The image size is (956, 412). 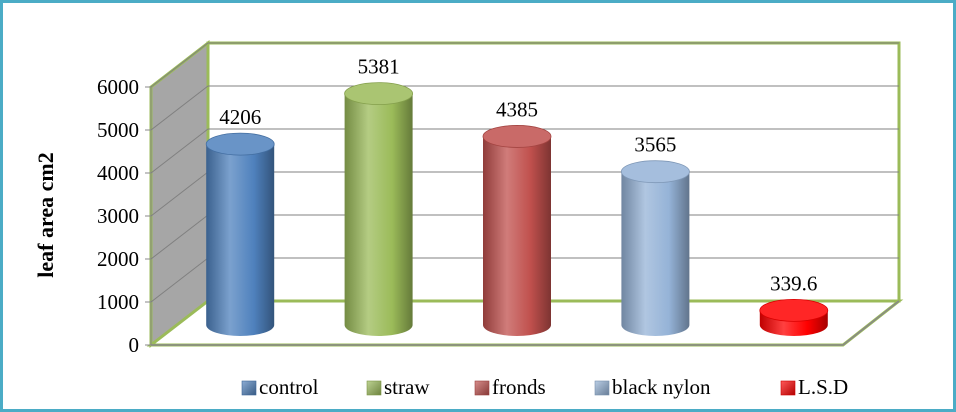 I want to click on legend-label: fronds, so click(x=519, y=387).